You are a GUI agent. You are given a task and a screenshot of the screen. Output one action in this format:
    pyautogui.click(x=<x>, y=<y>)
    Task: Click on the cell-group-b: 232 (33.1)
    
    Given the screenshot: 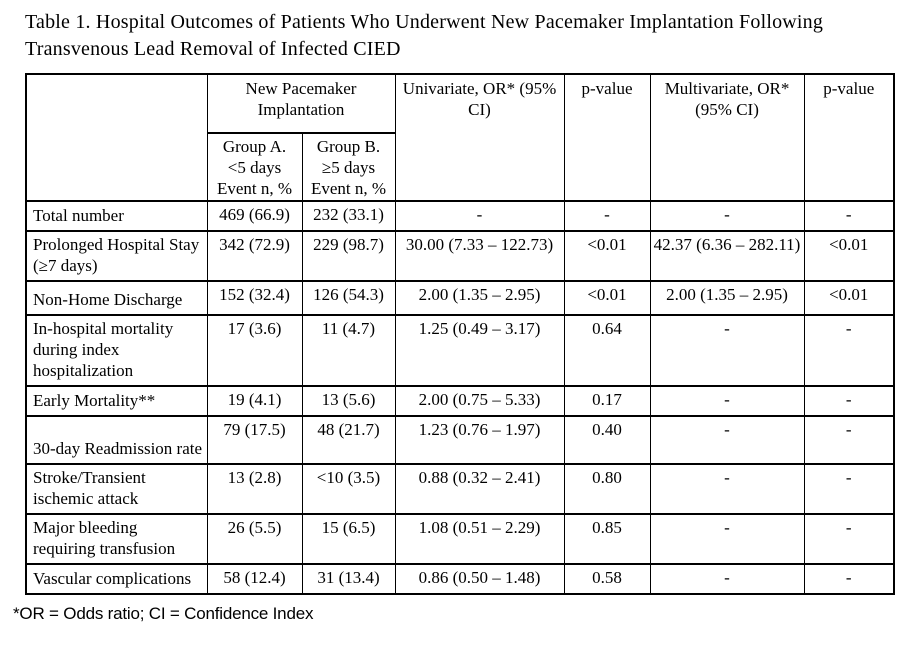 What is the action you would take?
    pyautogui.click(x=348, y=216)
    